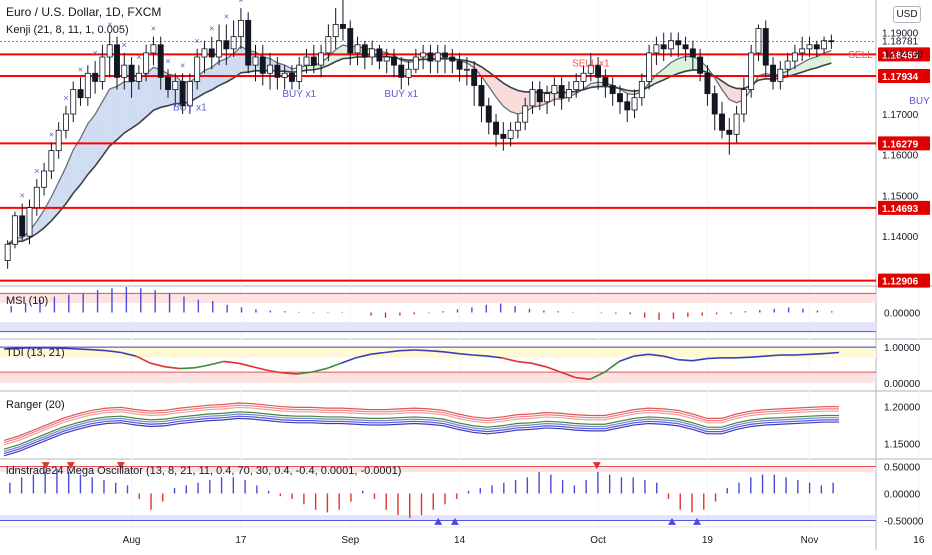 The image size is (932, 555). Describe the element at coordinates (438, 298) in the screenshot. I see `msi-upper-band` at that location.